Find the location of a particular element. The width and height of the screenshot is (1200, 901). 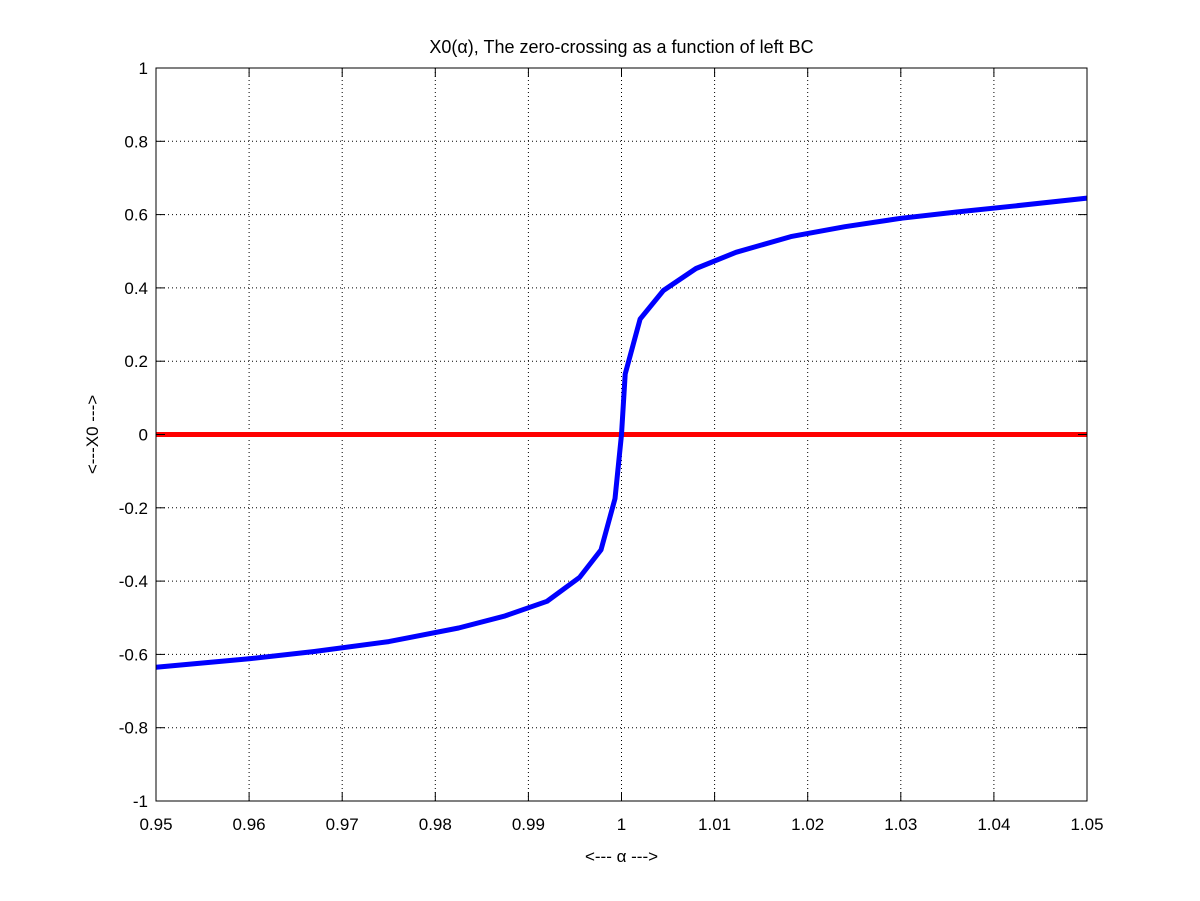

y-tick-label: 0.6 is located at coordinates (136, 215).